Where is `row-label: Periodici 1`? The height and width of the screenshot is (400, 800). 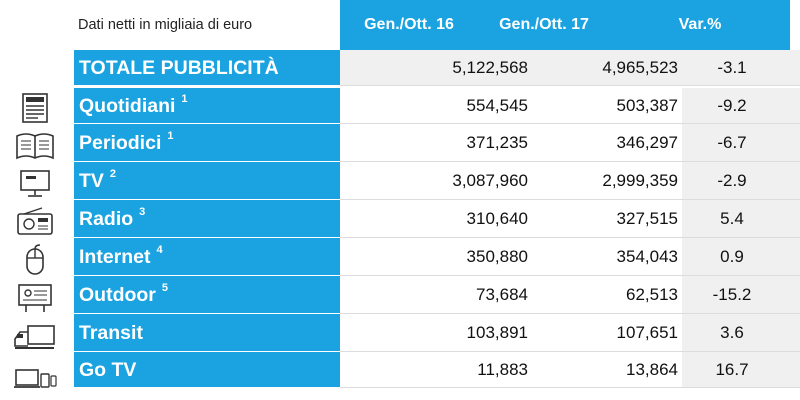
row-label: Periodici 1 is located at coordinates (207, 143).